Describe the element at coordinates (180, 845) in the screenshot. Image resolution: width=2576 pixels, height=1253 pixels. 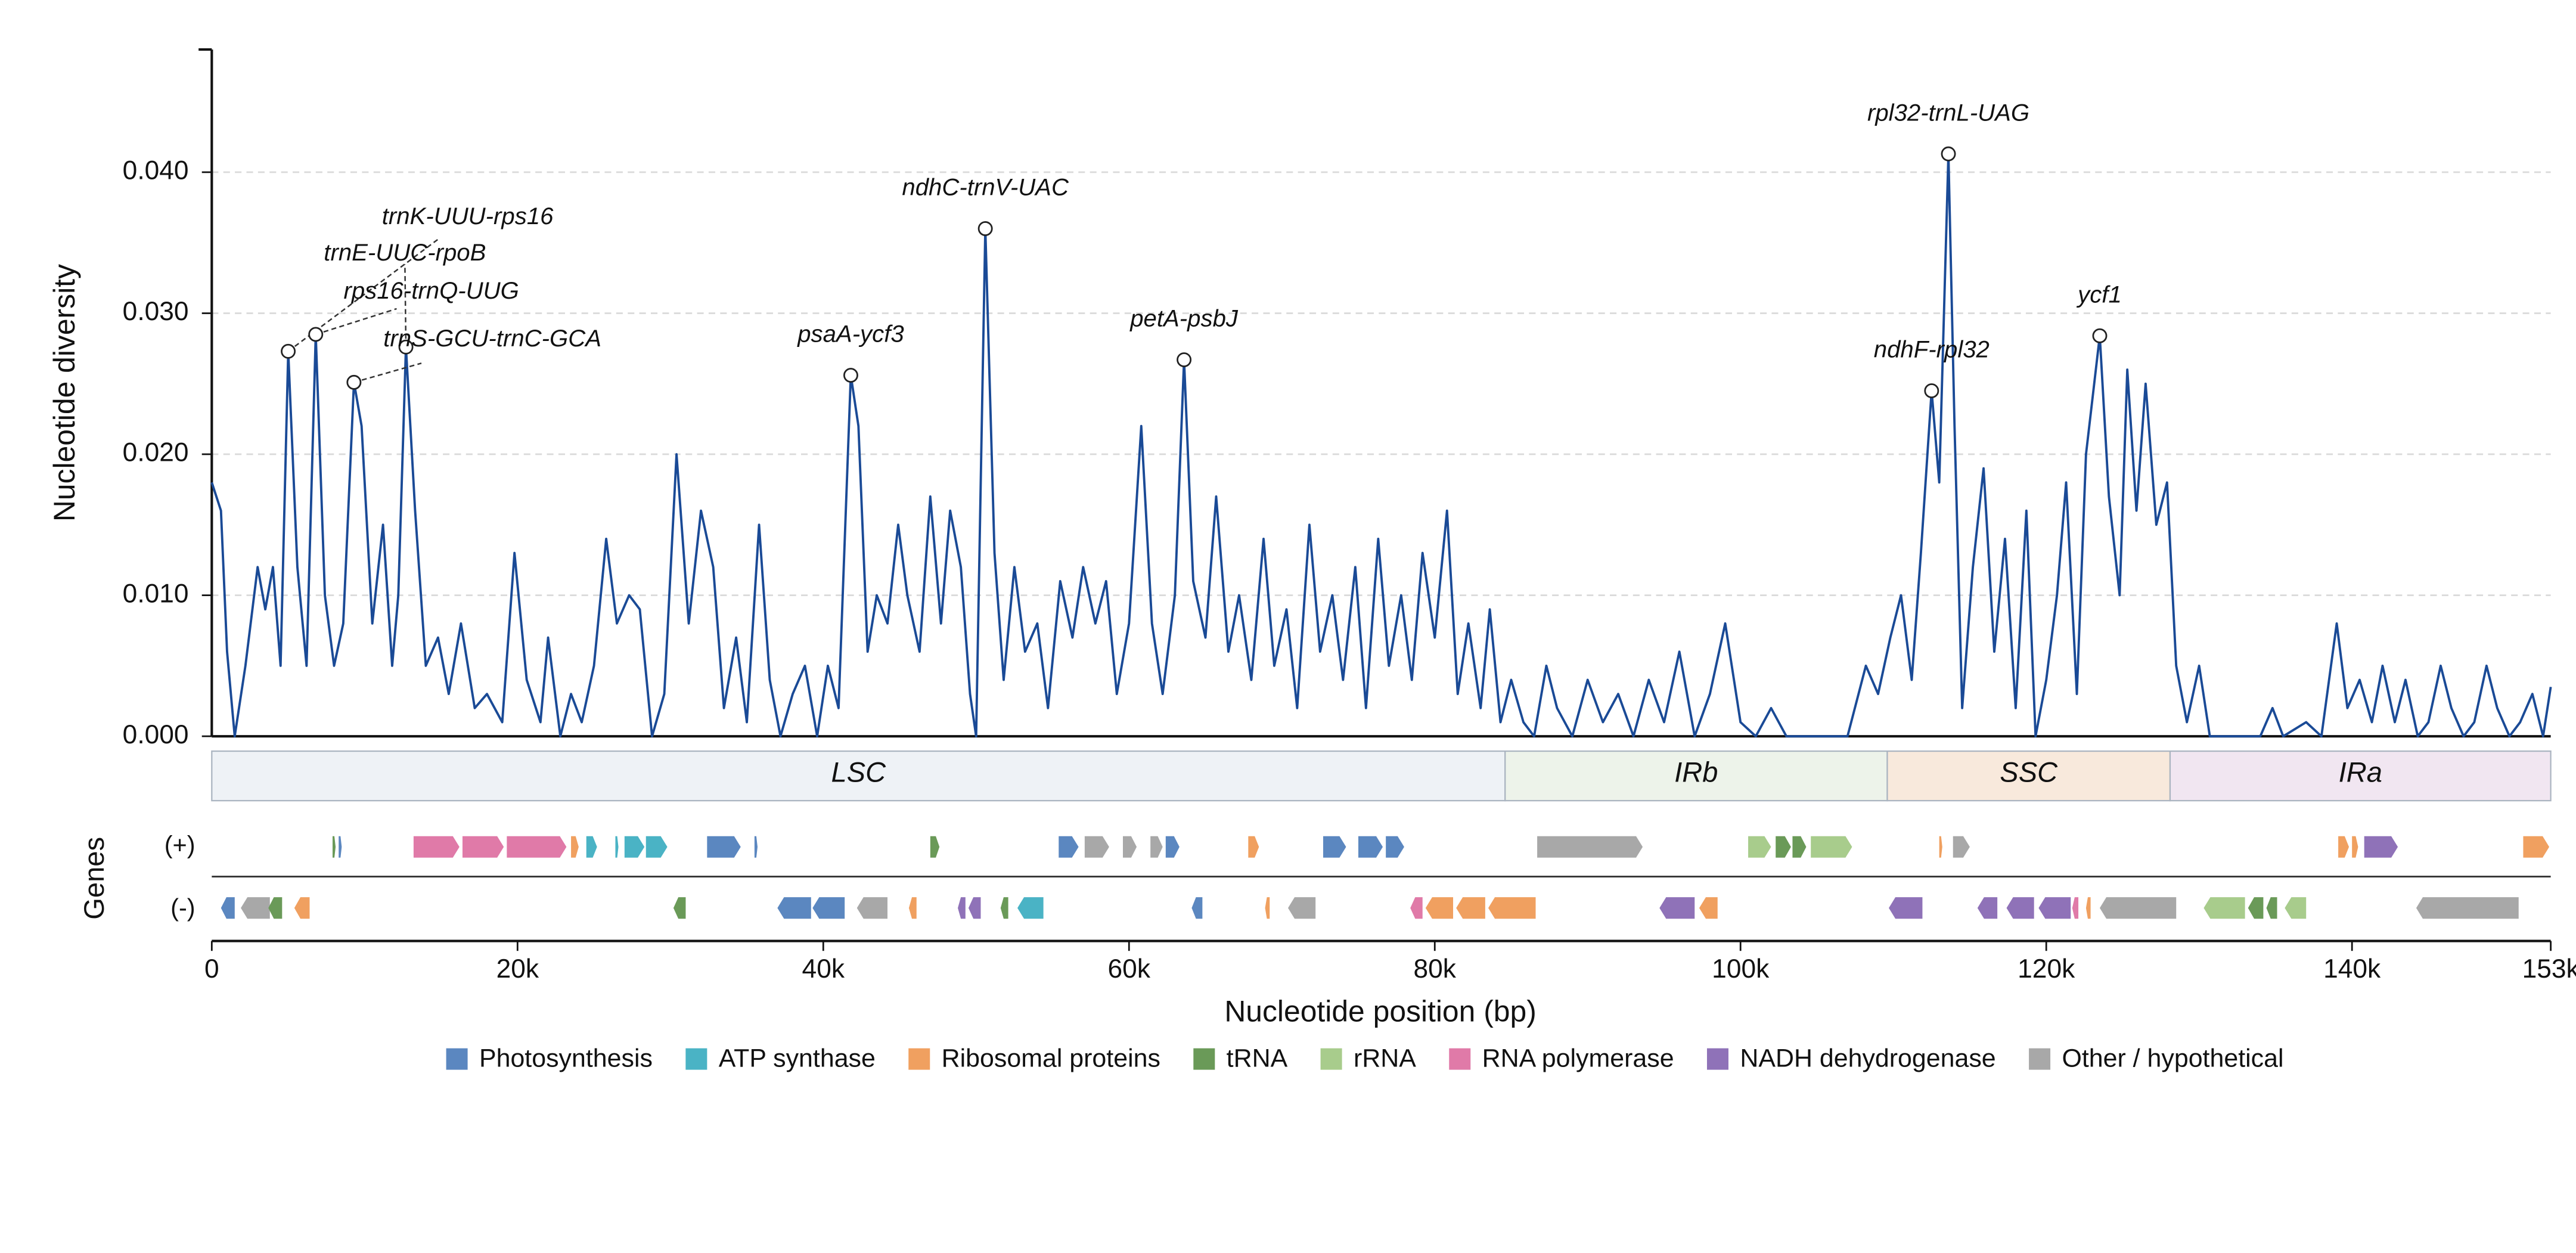
I see `strand-label: (+)` at that location.